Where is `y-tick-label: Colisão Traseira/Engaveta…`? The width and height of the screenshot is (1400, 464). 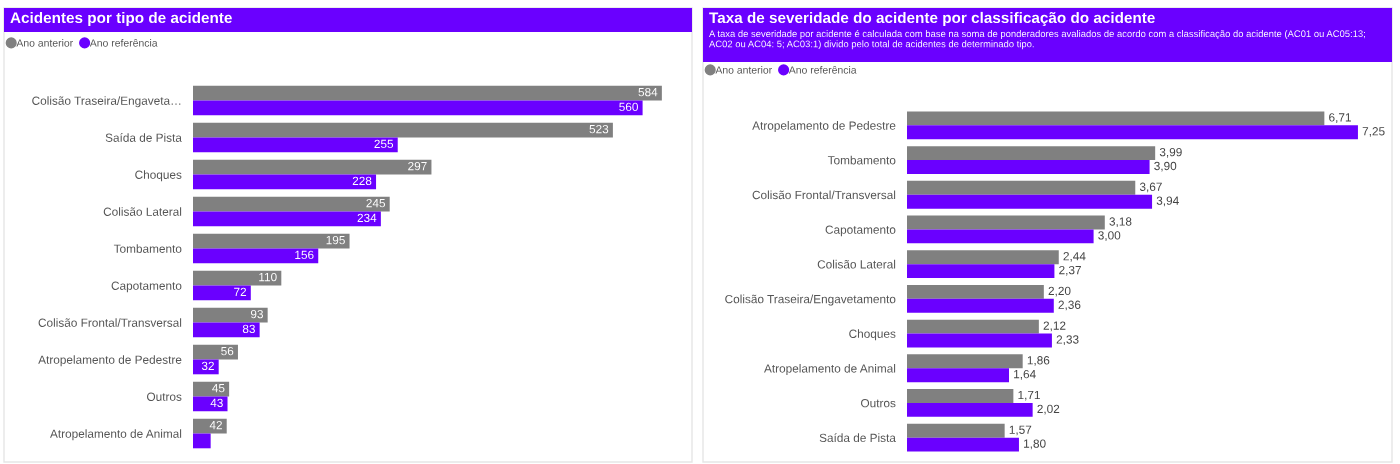
y-tick-label: Colisão Traseira/Engaveta… is located at coordinates (106, 102).